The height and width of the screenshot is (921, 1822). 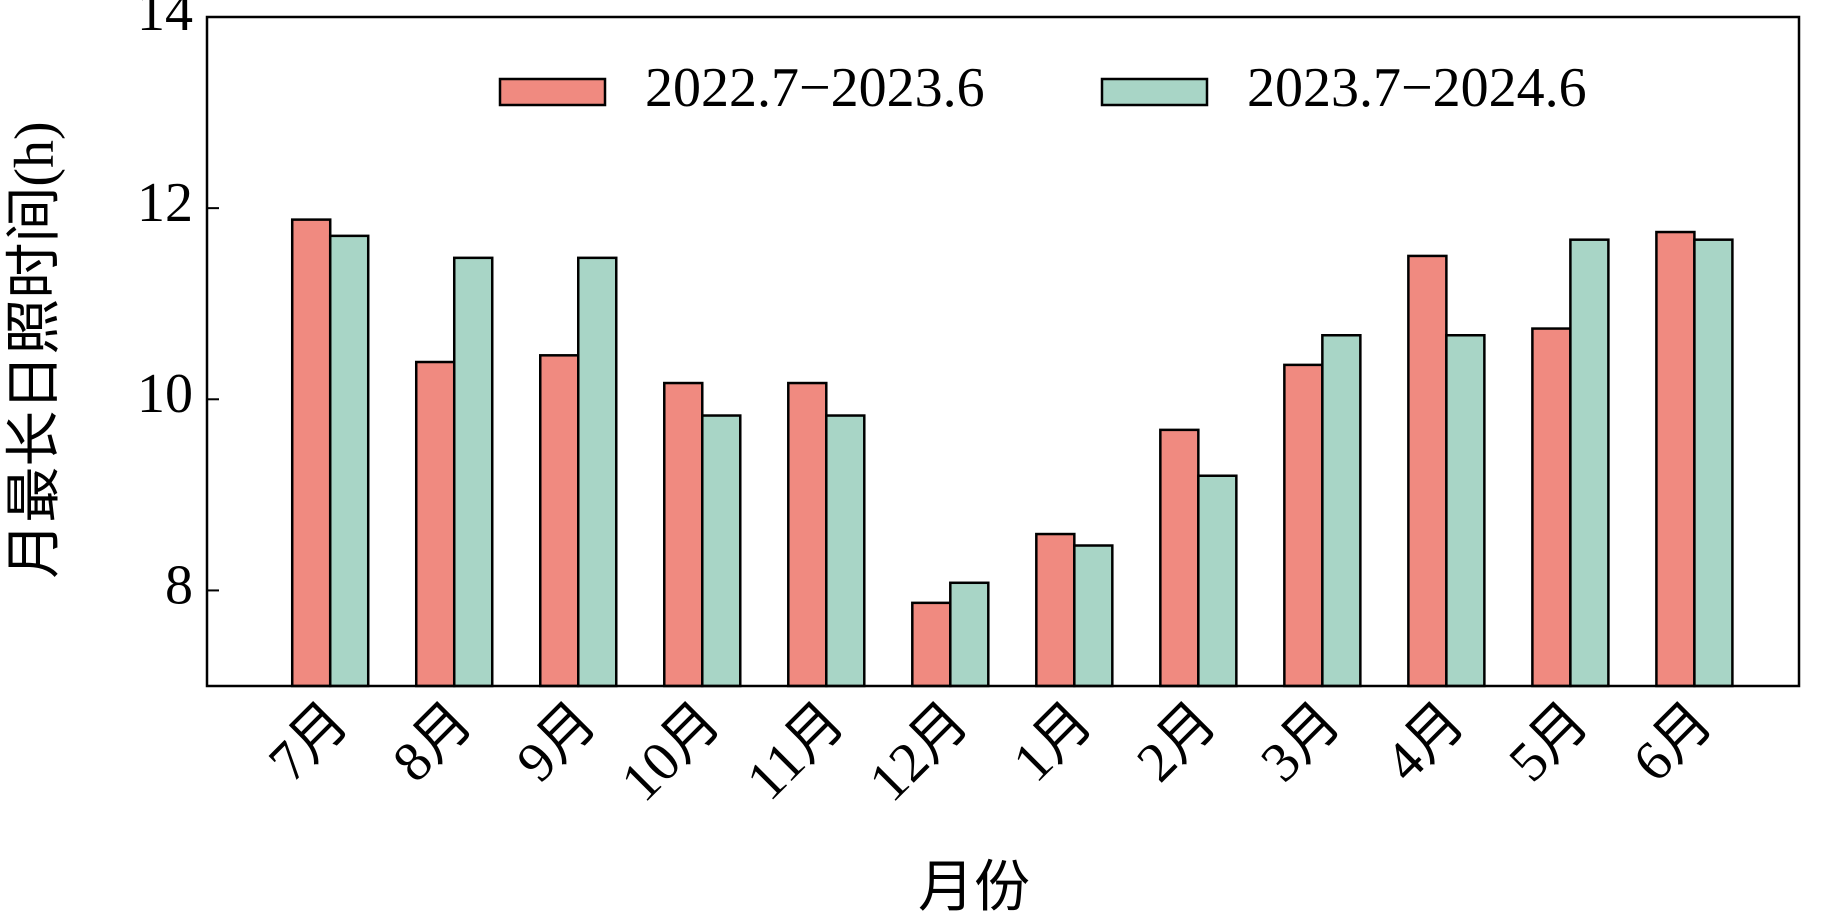 What do you see at coordinates (1300, 741) in the screenshot?
I see `x-tick-label: 3月` at bounding box center [1300, 741].